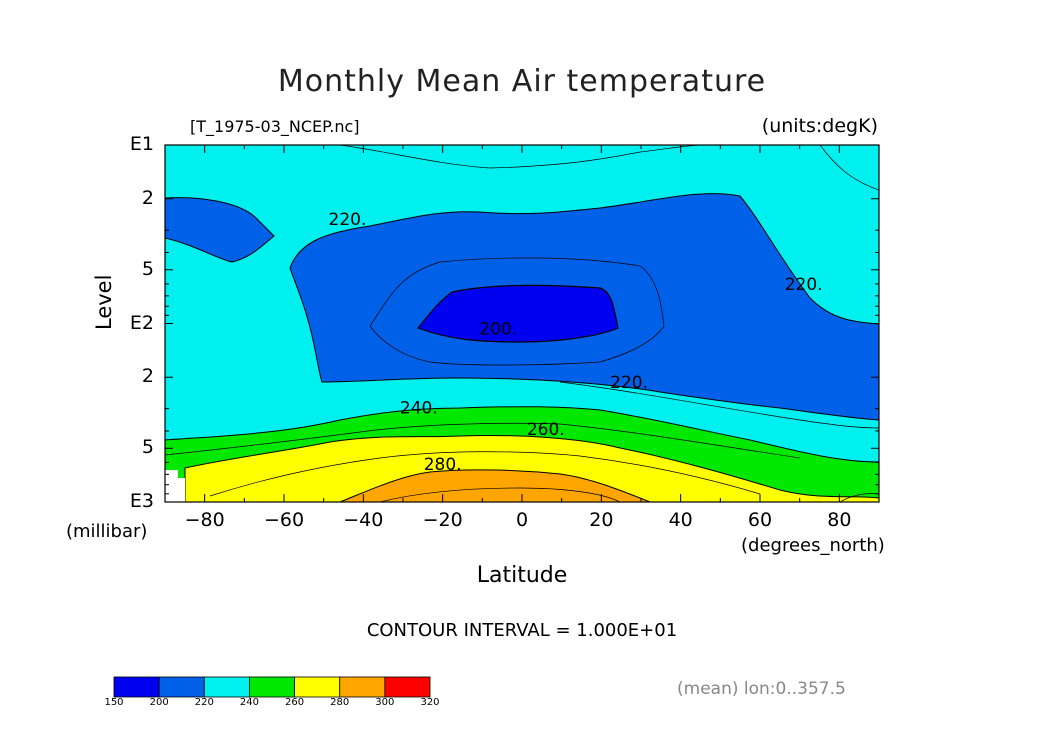  Describe the element at coordinates (419, 409) in the screenshot. I see `contour-label: 240.` at that location.